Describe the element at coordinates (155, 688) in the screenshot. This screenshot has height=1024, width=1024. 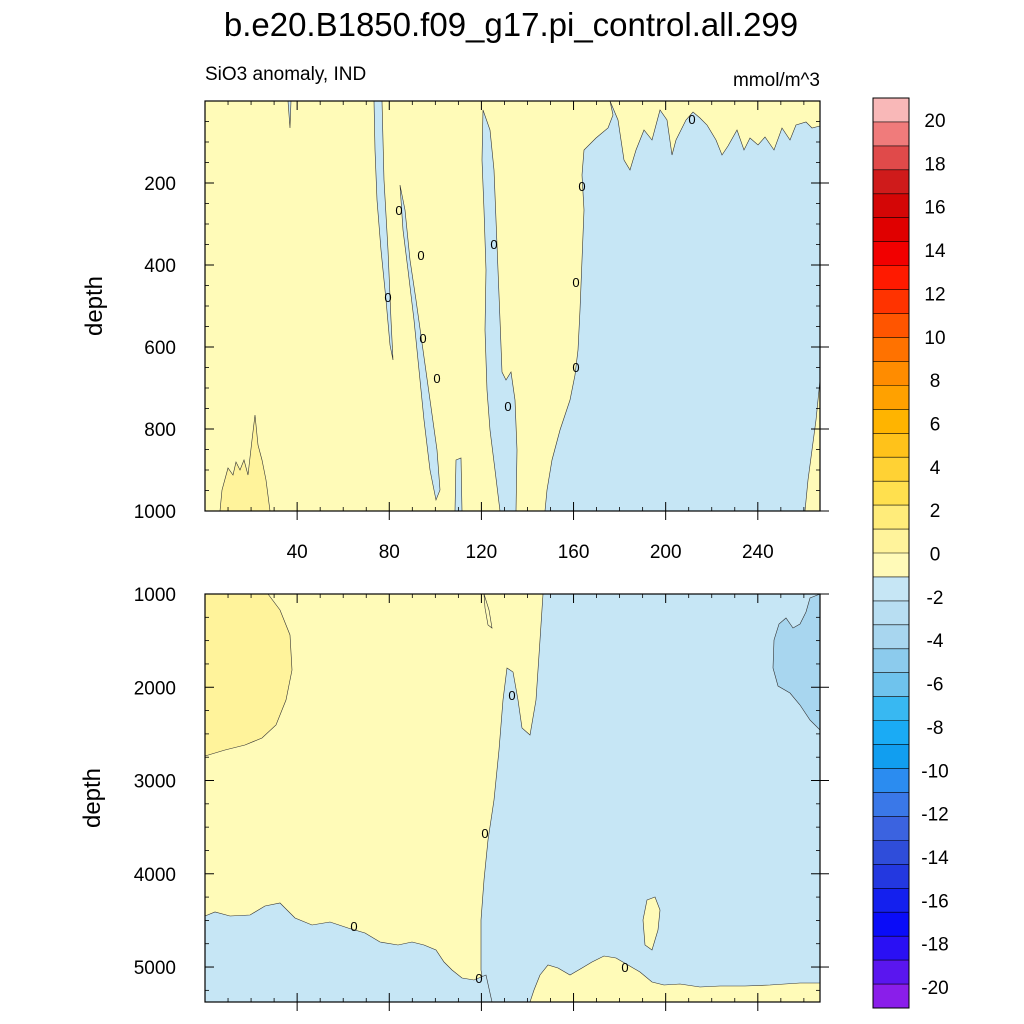
I see `y-tick-label: 2000` at that location.